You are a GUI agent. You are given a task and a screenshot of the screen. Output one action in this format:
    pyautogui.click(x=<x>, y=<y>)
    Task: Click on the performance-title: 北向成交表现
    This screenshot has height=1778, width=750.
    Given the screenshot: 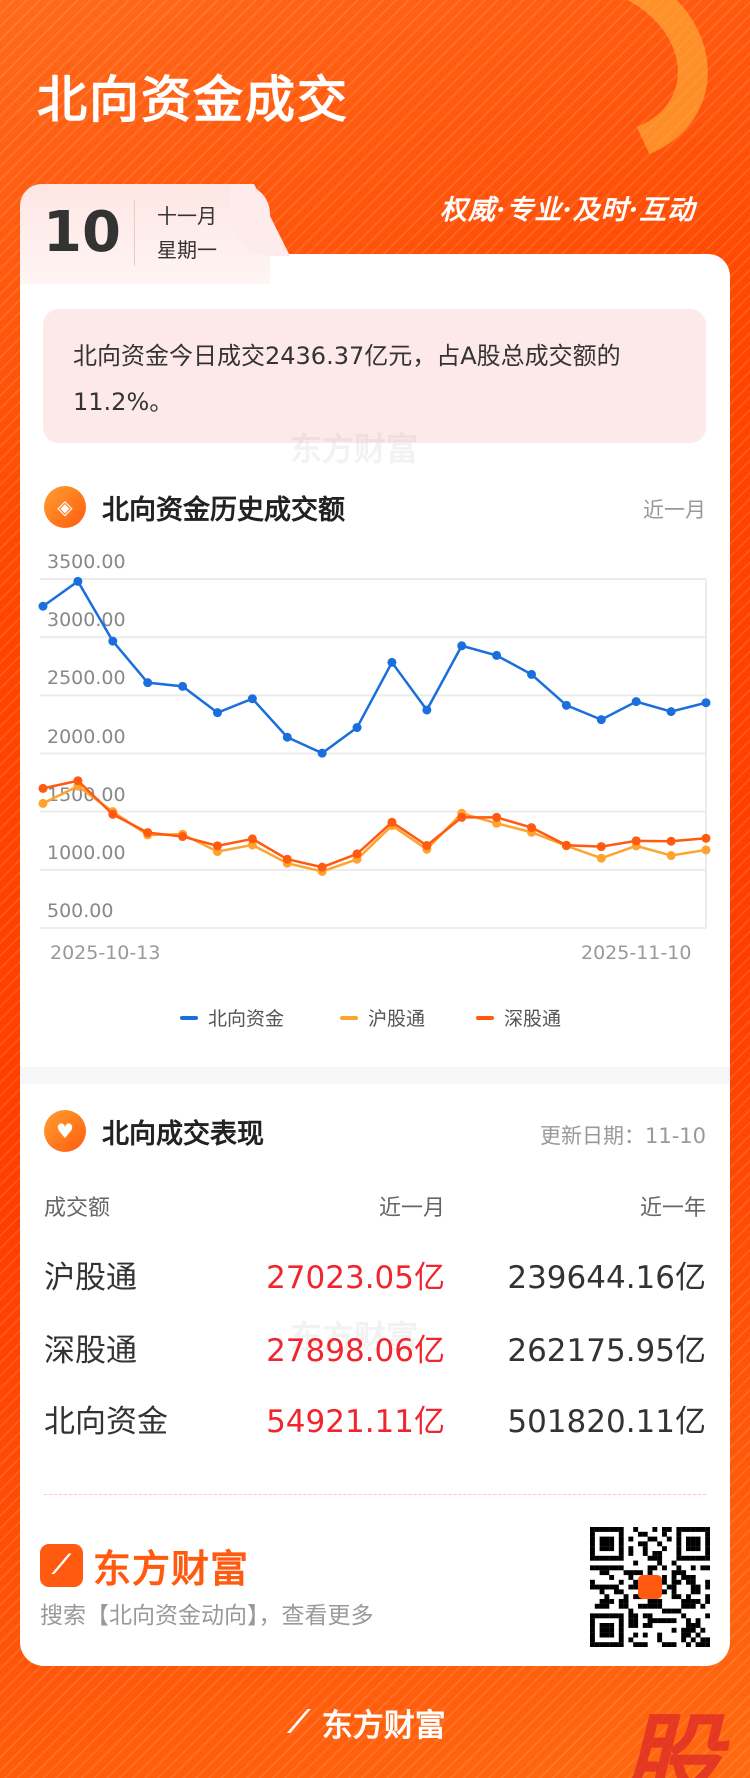 What is the action you would take?
    pyautogui.click(x=183, y=1134)
    